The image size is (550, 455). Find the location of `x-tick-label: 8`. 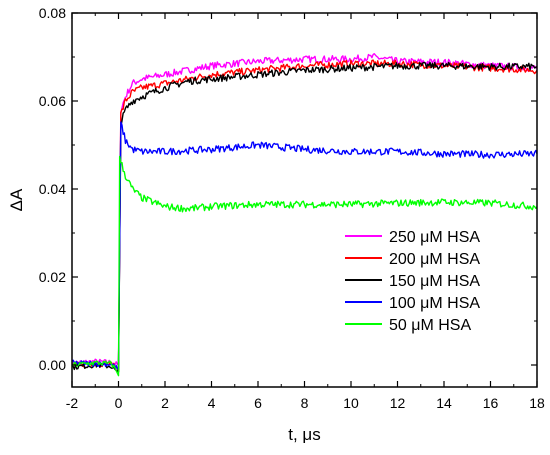

x-tick-label: 8 is located at coordinates (305, 403).